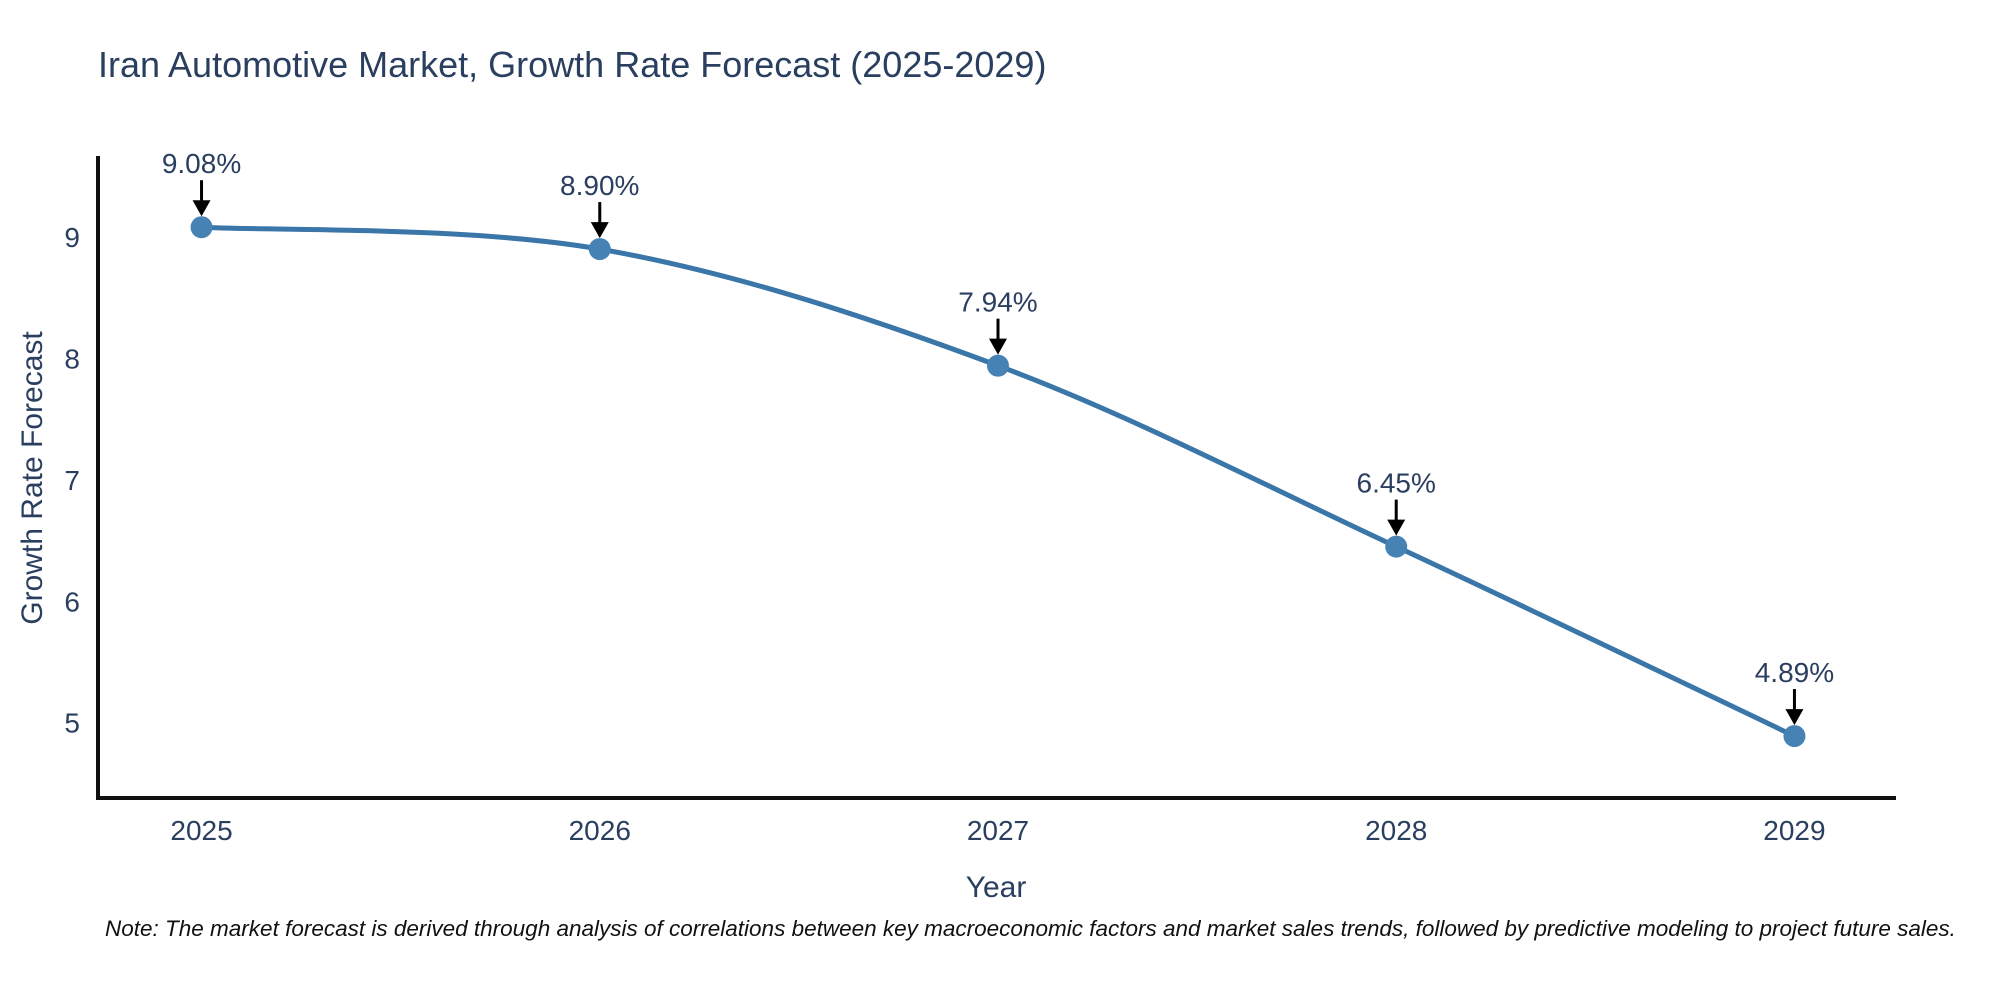 The image size is (2000, 1000). What do you see at coordinates (72, 237) in the screenshot?
I see `y-tick-label: 9` at bounding box center [72, 237].